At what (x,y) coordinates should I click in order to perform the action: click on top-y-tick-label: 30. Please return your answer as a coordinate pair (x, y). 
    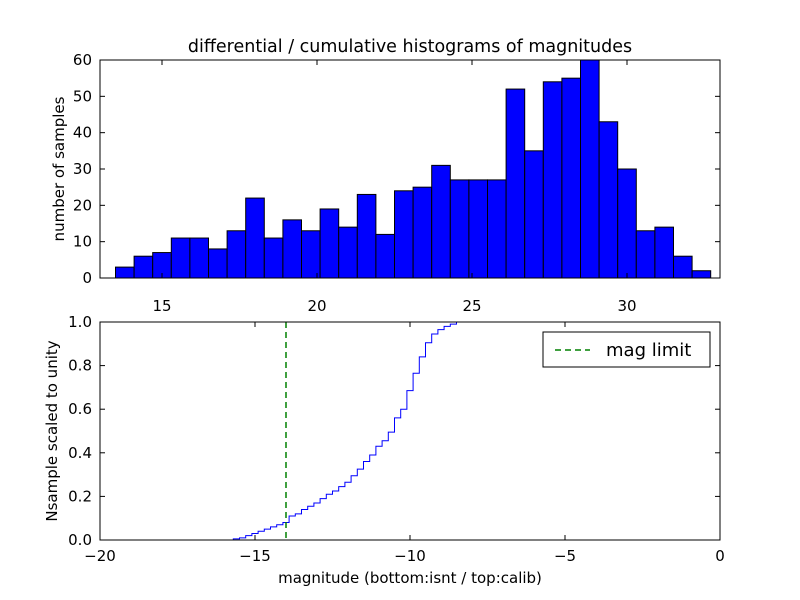
    Looking at the image, I should click on (82, 169).